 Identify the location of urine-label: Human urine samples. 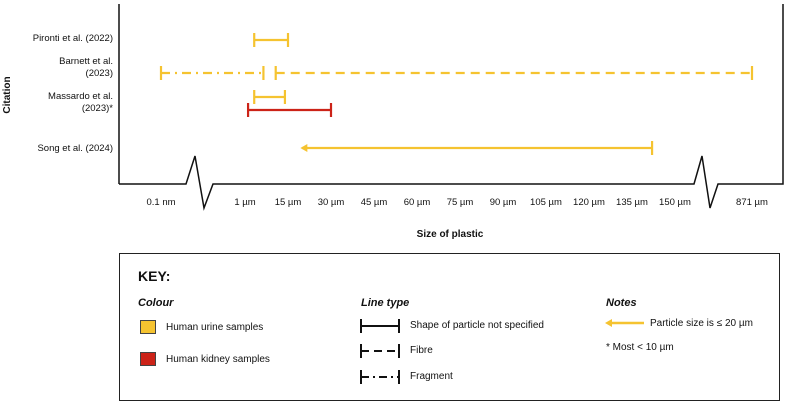
(215, 327).